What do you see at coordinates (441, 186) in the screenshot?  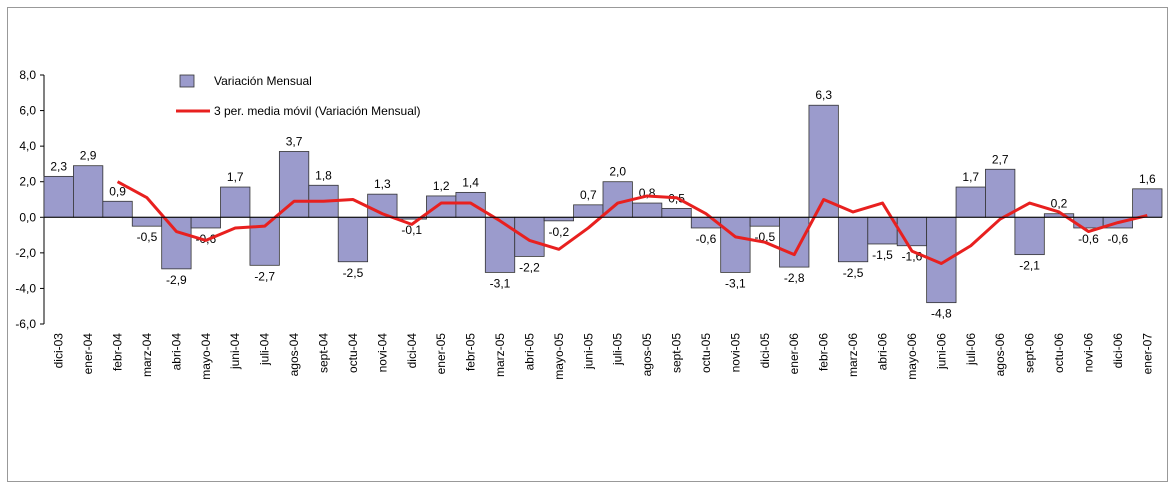 I see `value-label: 1,2` at bounding box center [441, 186].